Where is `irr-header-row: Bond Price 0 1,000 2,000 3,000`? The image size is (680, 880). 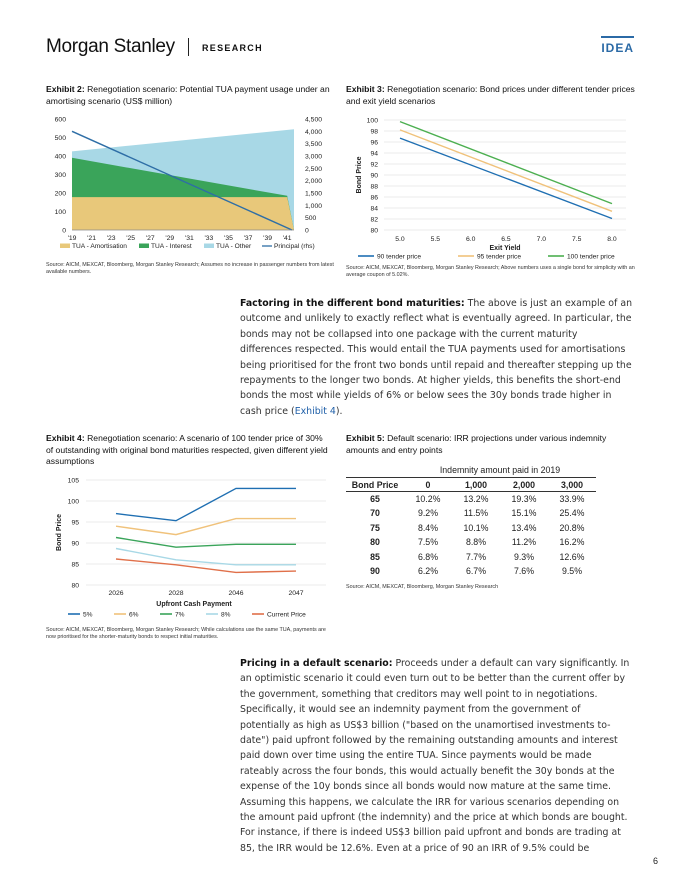 irr-header-row: Bond Price 0 1,000 2,000 3,000 is located at coordinates (471, 485).